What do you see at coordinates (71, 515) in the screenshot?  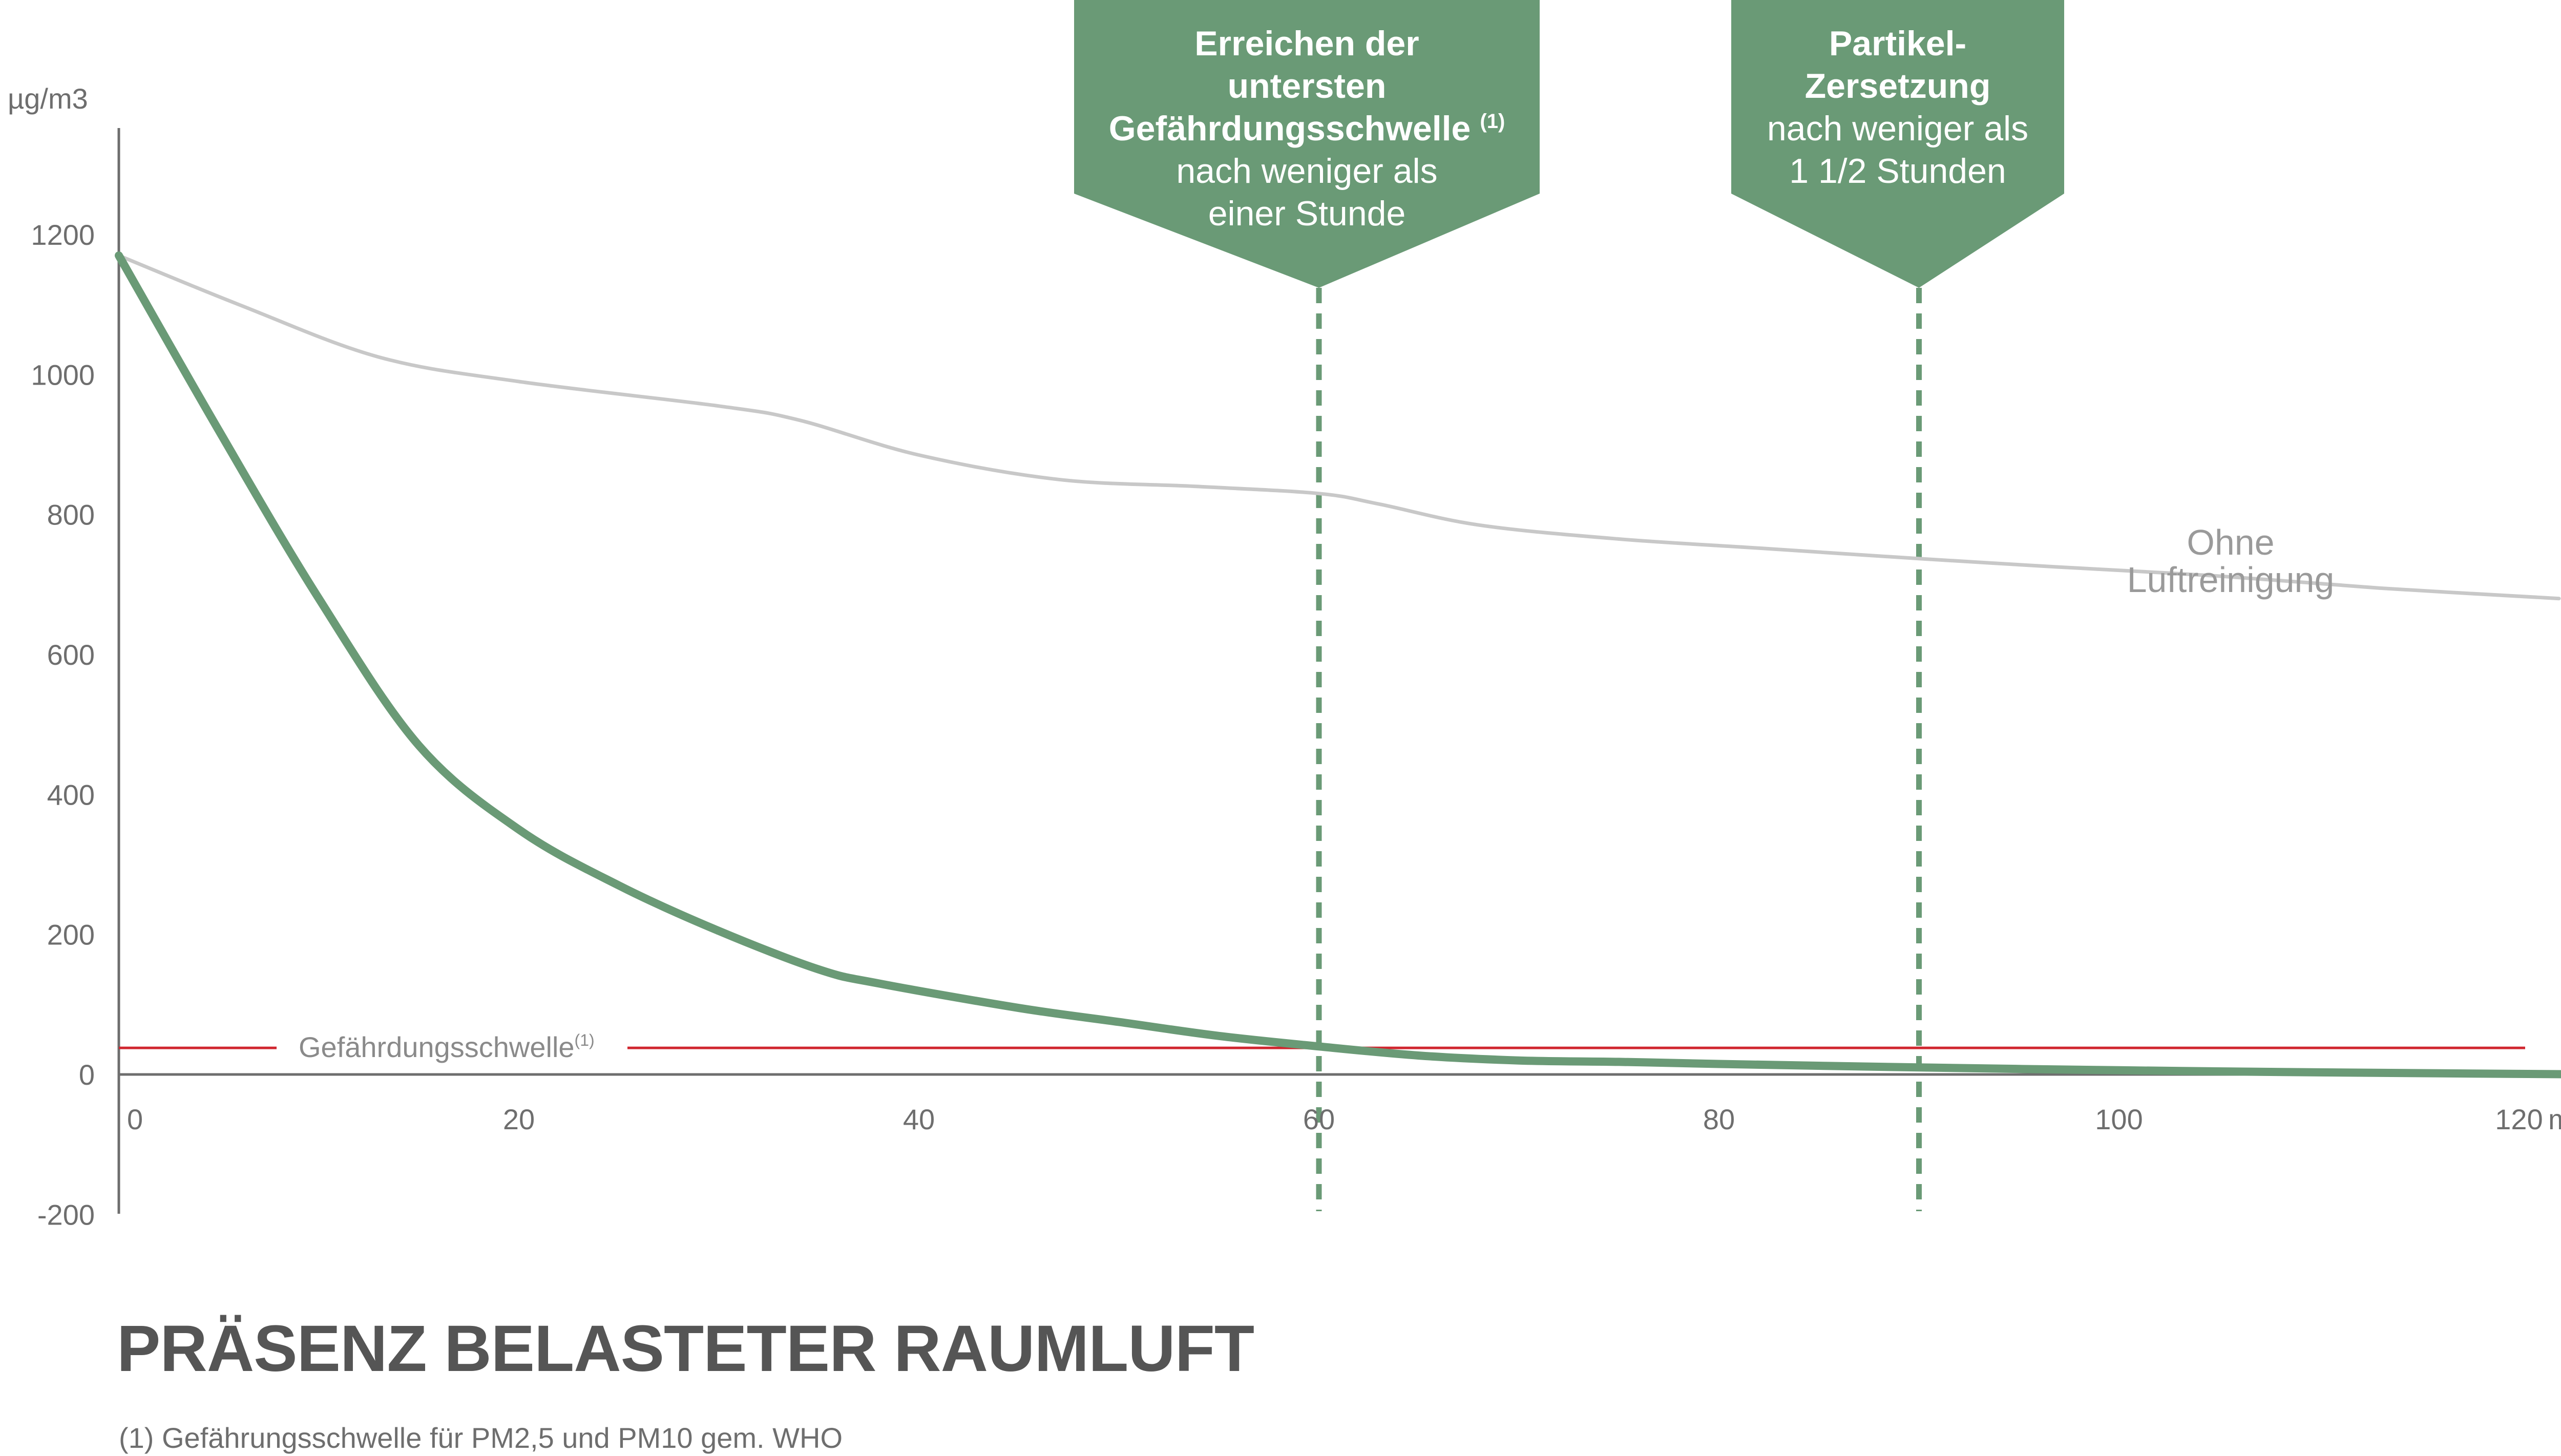 I see `y-tick-label: 800` at bounding box center [71, 515].